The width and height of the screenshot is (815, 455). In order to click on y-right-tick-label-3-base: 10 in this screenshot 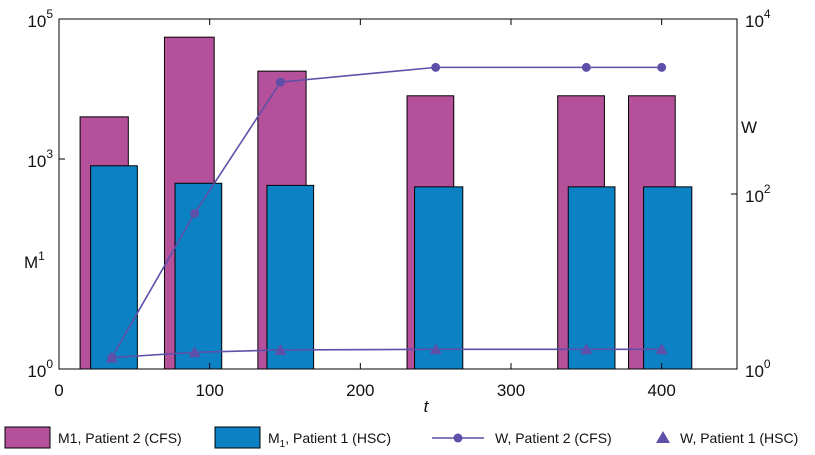, I will do `click(754, 21)`.